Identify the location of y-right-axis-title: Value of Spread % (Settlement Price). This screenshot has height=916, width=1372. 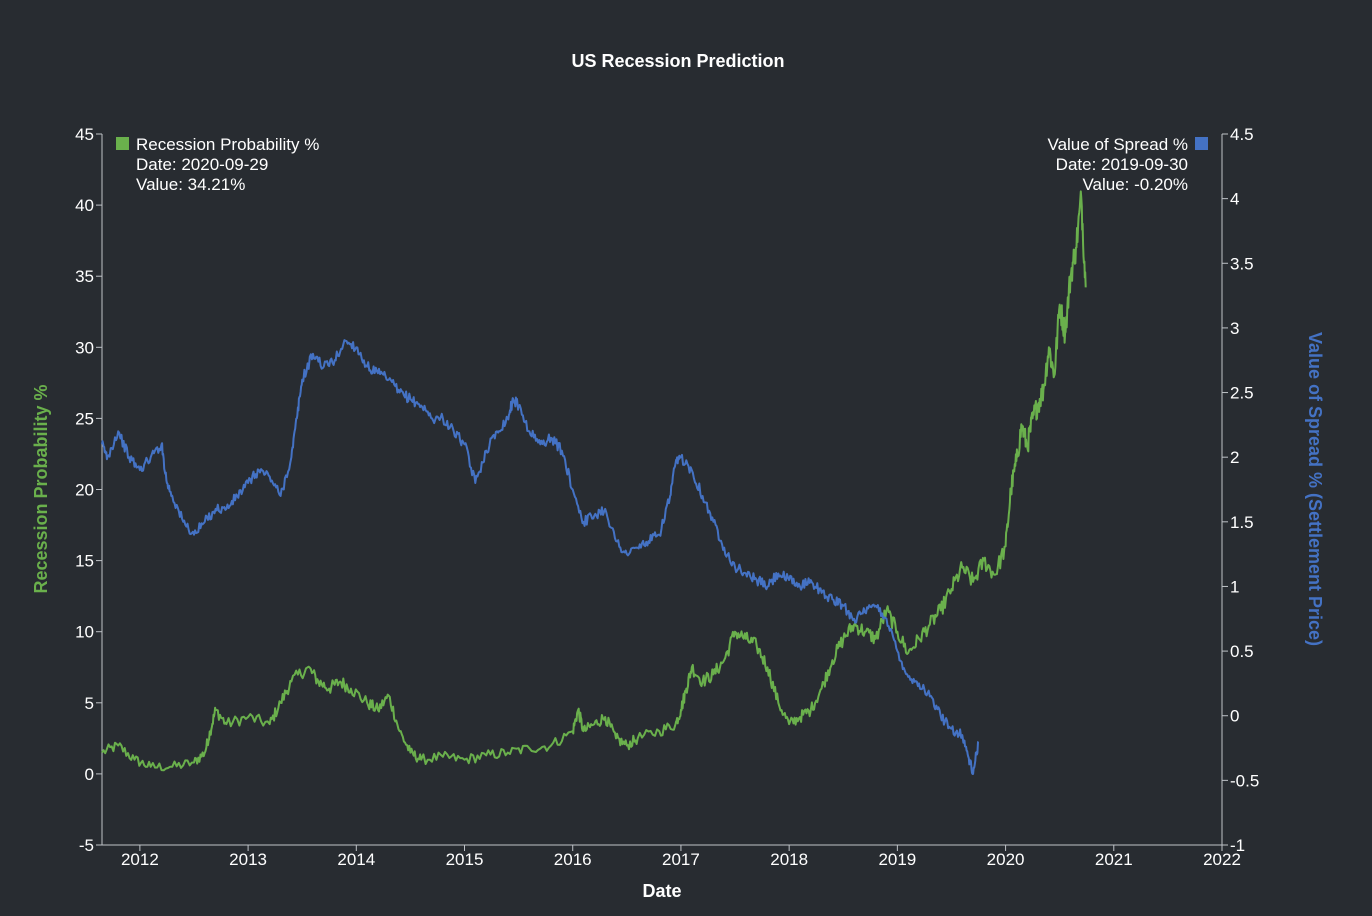
(1315, 489).